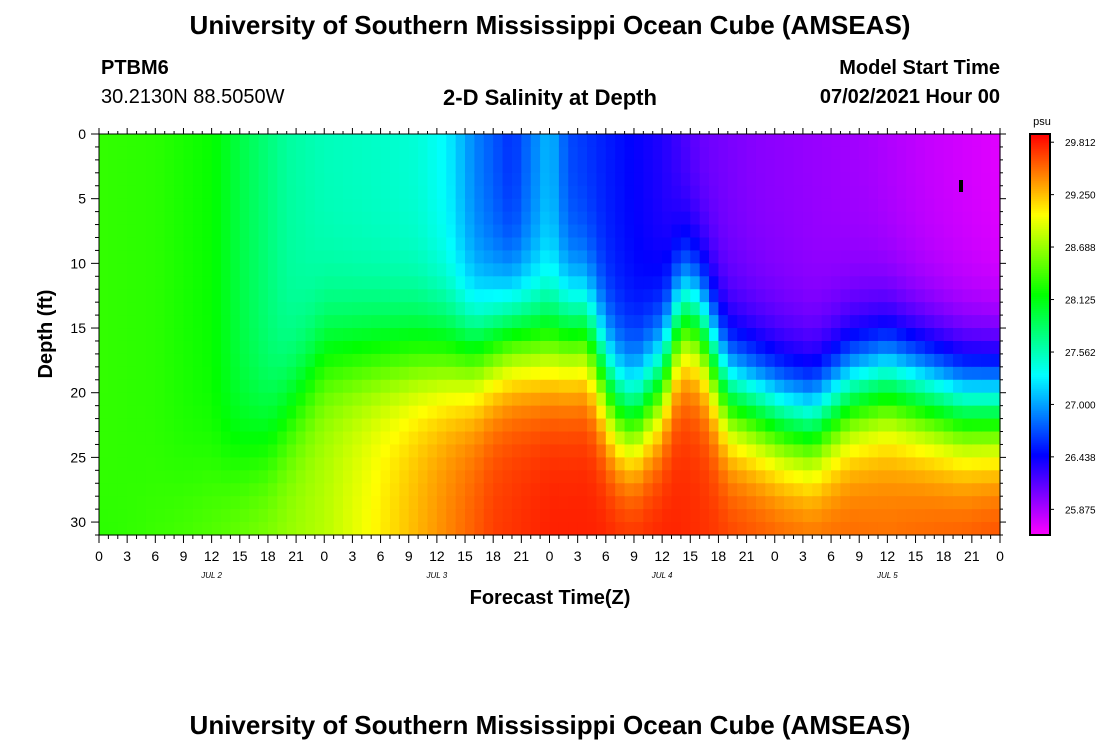  What do you see at coordinates (240, 556) in the screenshot?
I see `x-tick-label: 15` at bounding box center [240, 556].